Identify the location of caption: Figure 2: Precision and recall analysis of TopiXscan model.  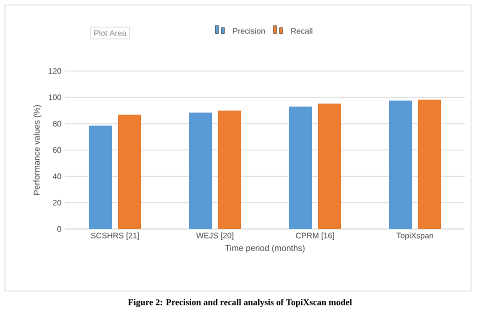
(240, 303).